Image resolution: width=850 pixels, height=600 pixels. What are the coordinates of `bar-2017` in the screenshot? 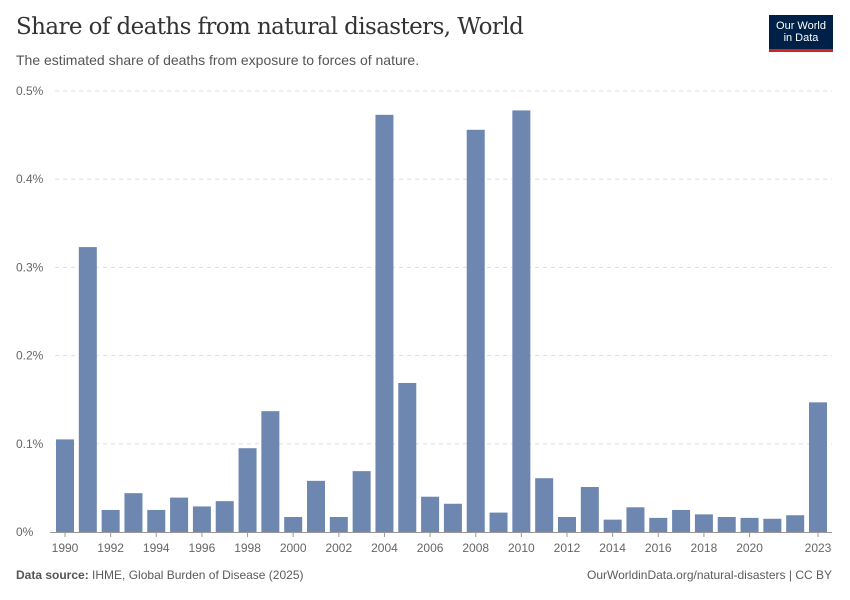 It's located at (681, 520).